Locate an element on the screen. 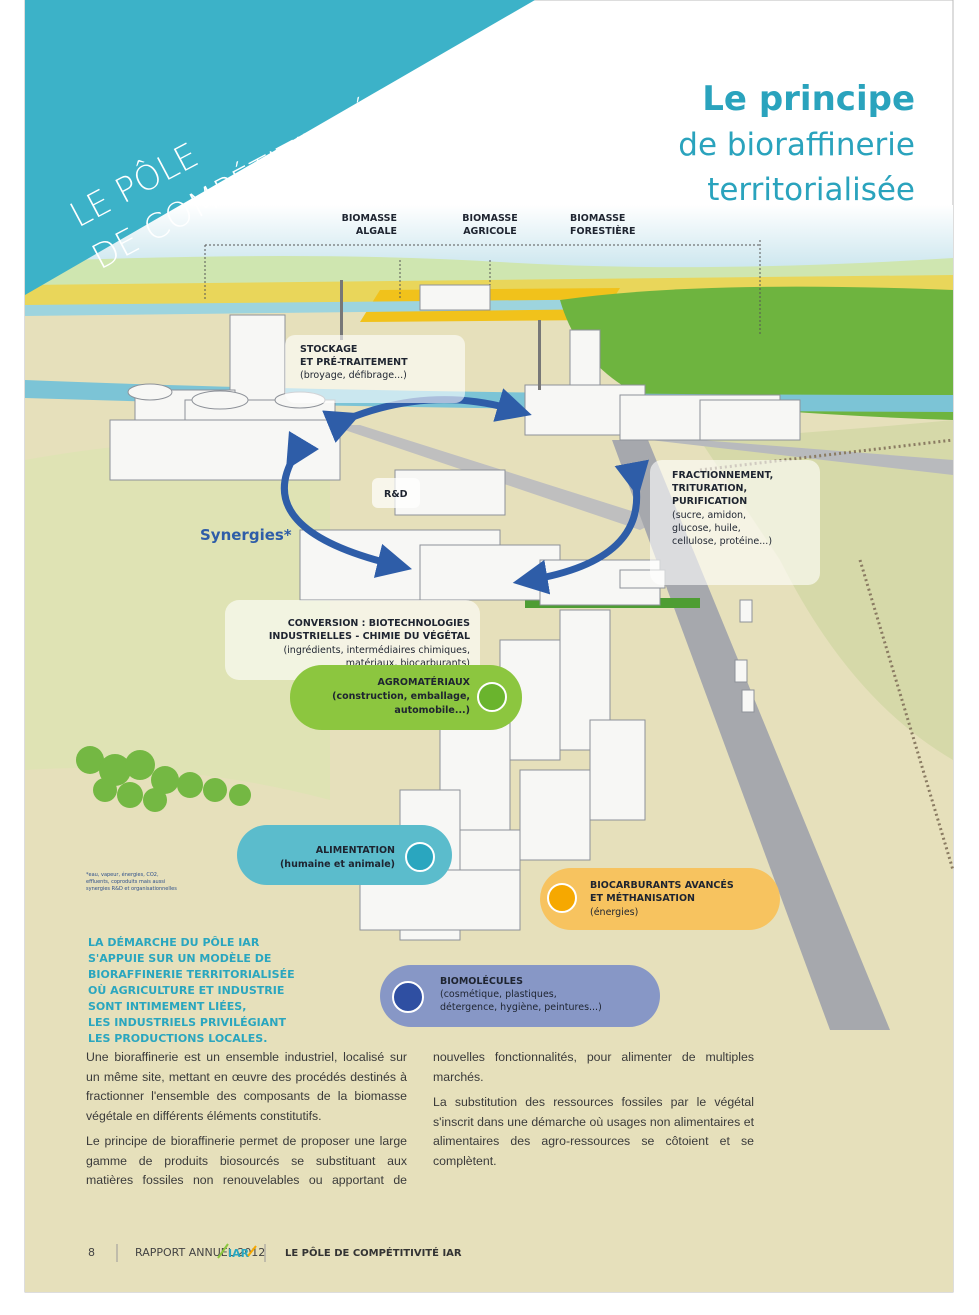 The width and height of the screenshot is (979, 1315). fractionnement-label-part is located at coordinates (735, 522).